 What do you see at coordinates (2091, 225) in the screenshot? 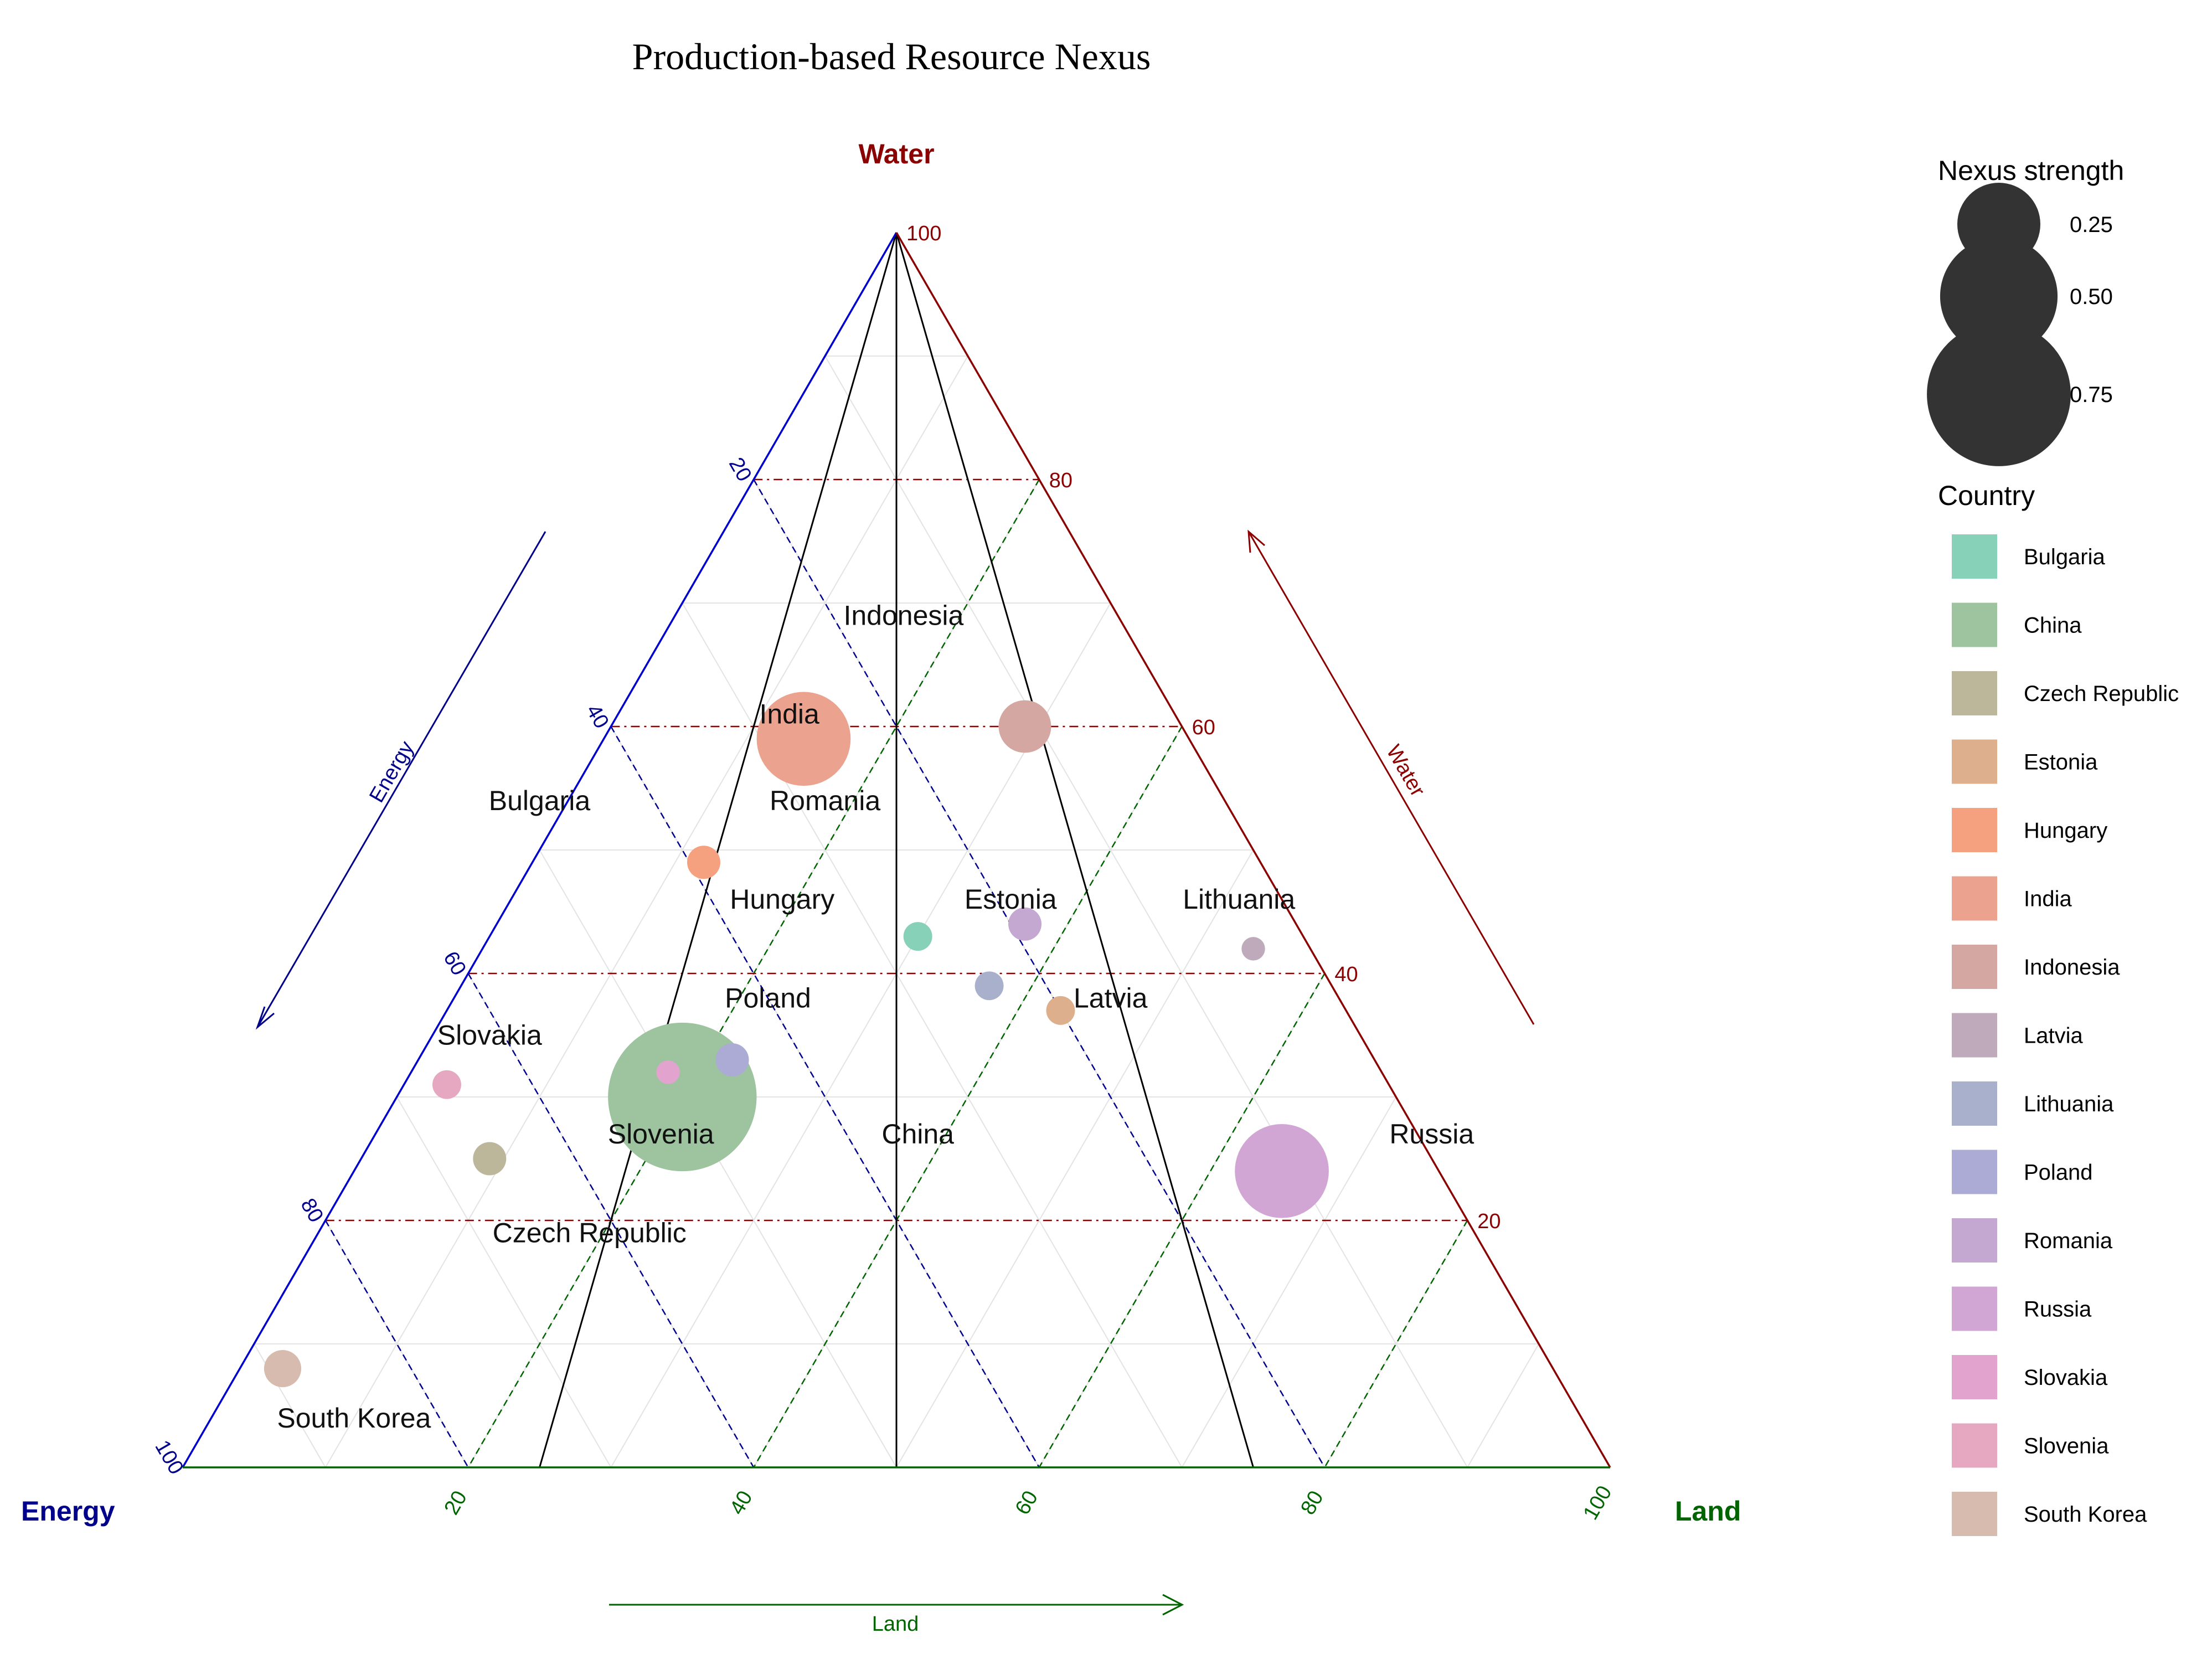
I see `size-legend-label: 0.25` at bounding box center [2091, 225].